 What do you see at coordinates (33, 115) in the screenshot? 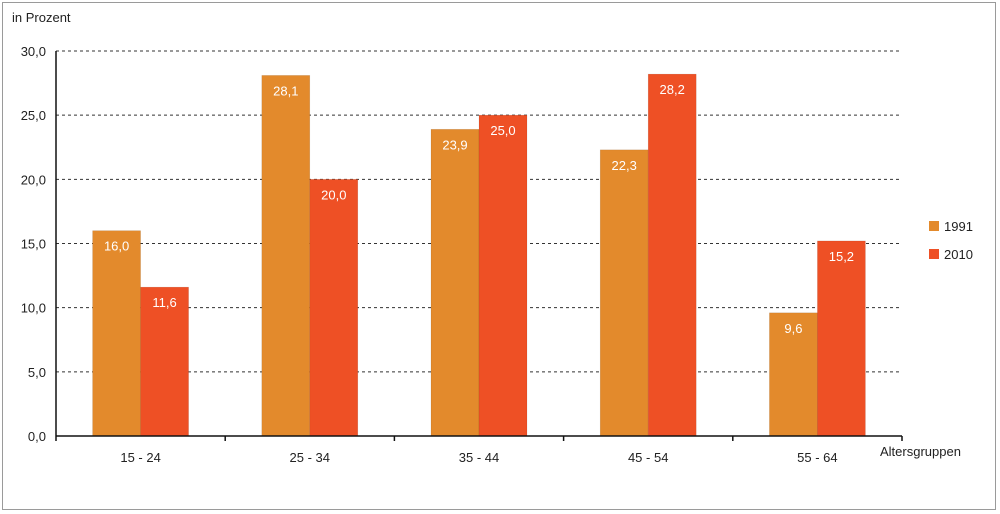
I see `y-tick-label: 25,0` at bounding box center [33, 115].